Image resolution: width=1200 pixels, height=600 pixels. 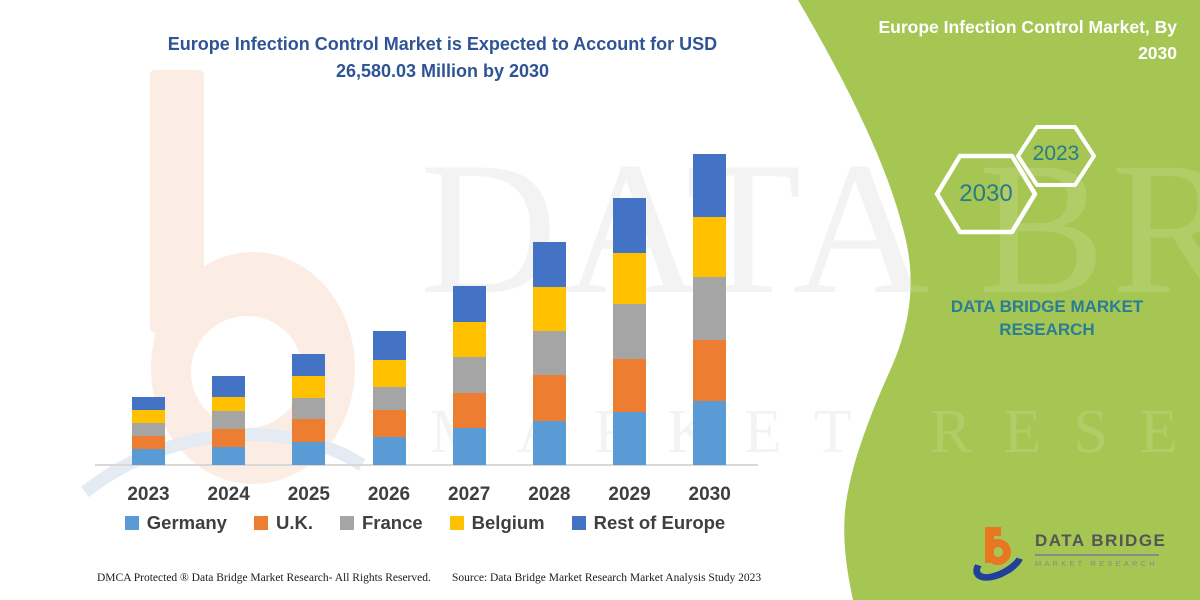 I want to click on chart-legend: Germany U.K. France Belgium Rest of Europe, so click(x=425, y=523).